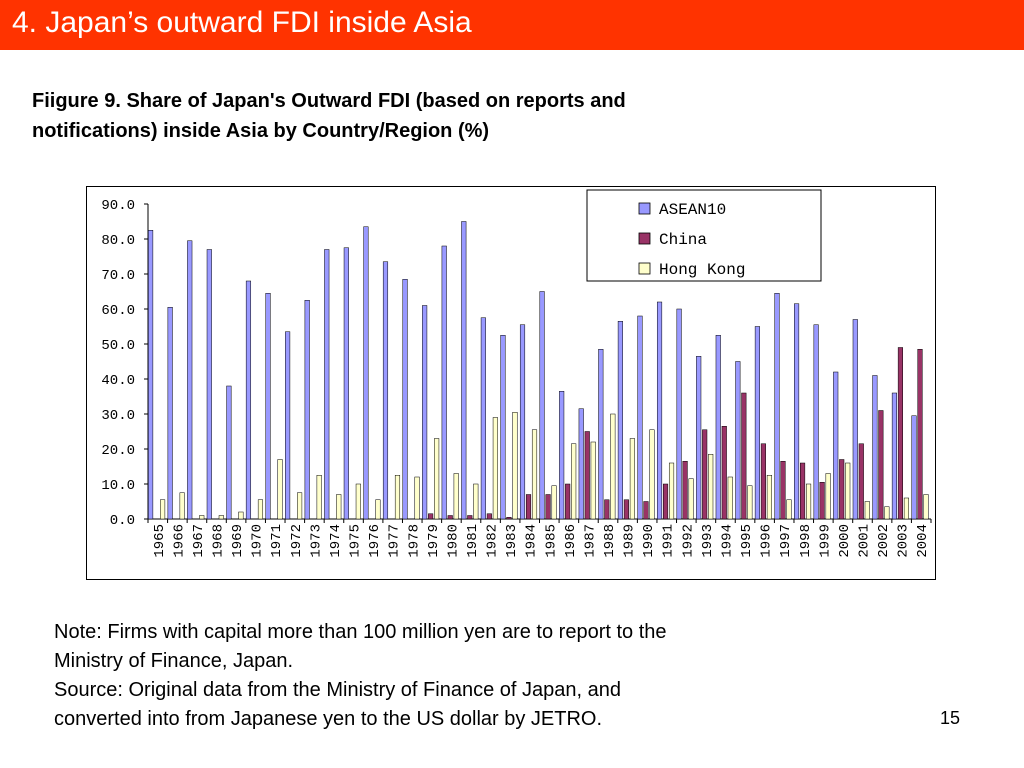 This screenshot has height=768, width=1024. I want to click on x-tick-label: 1983, so click(512, 541).